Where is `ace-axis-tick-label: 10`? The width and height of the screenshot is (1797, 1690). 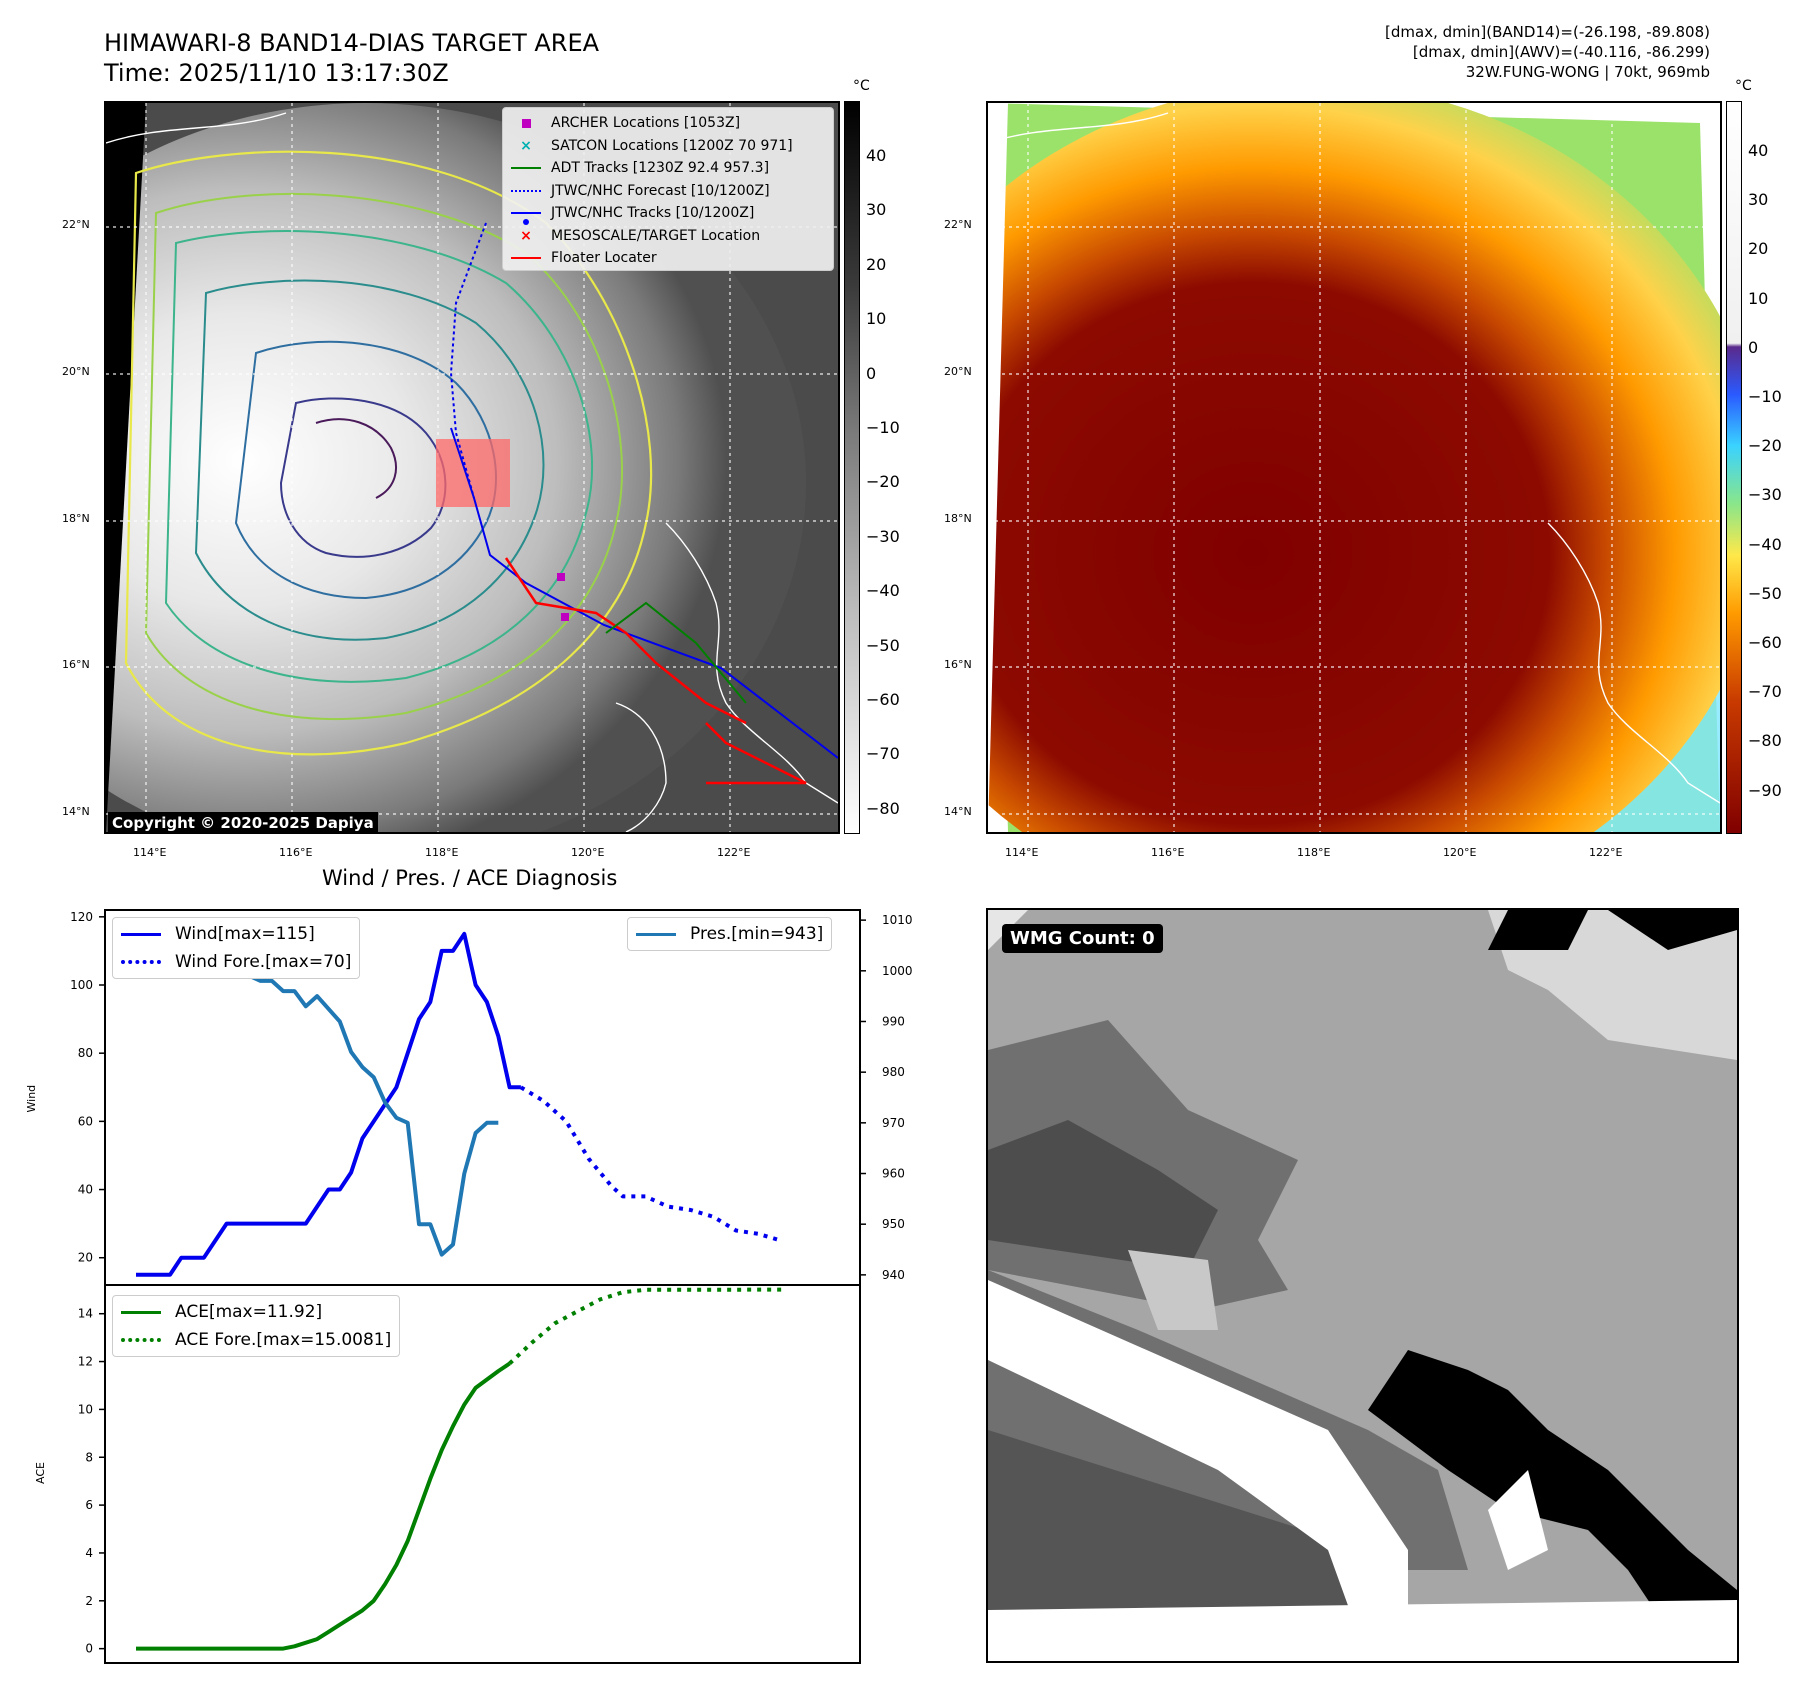 ace-axis-tick-label: 10 is located at coordinates (85, 1409).